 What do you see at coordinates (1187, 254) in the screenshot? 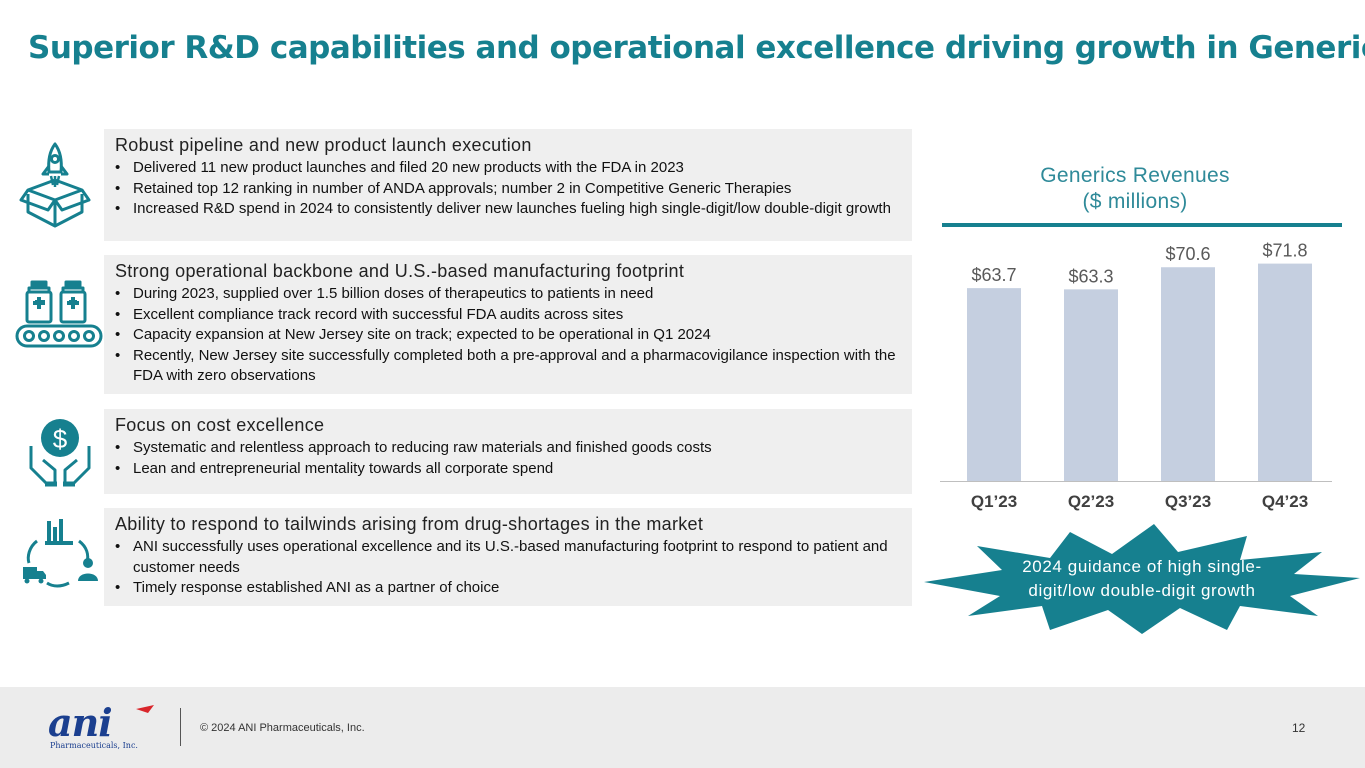
I see `data-label: $70.6` at bounding box center [1187, 254].